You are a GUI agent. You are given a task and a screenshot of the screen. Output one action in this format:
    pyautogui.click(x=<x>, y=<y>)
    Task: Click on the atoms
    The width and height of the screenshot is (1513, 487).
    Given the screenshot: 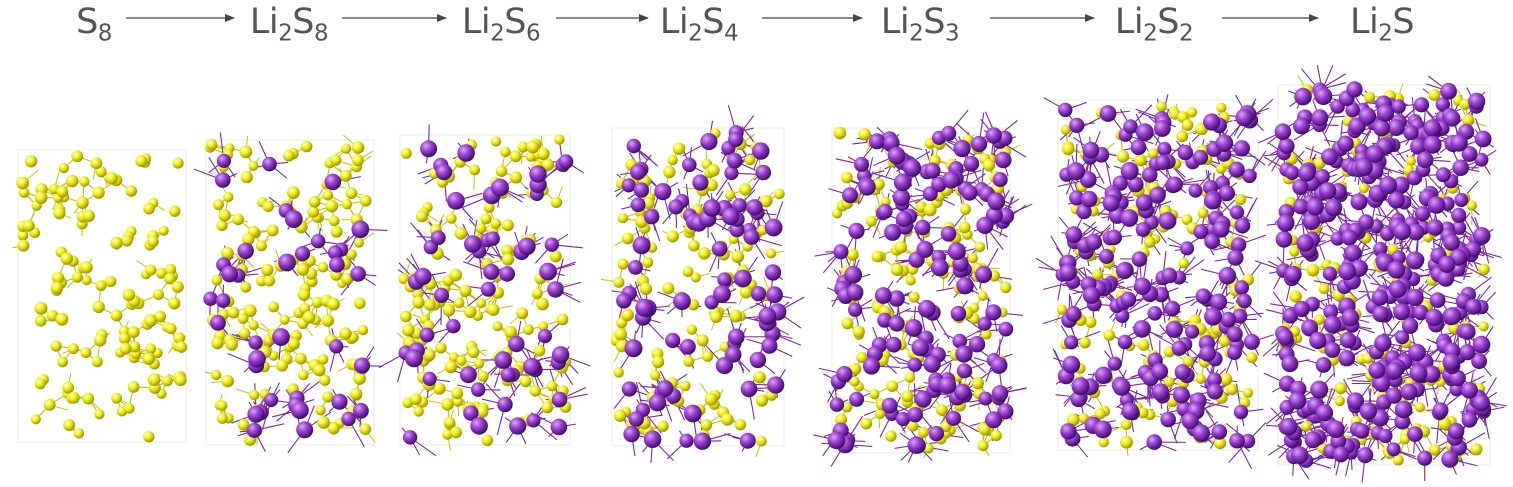 What is the action you would take?
    pyautogui.click(x=102, y=296)
    